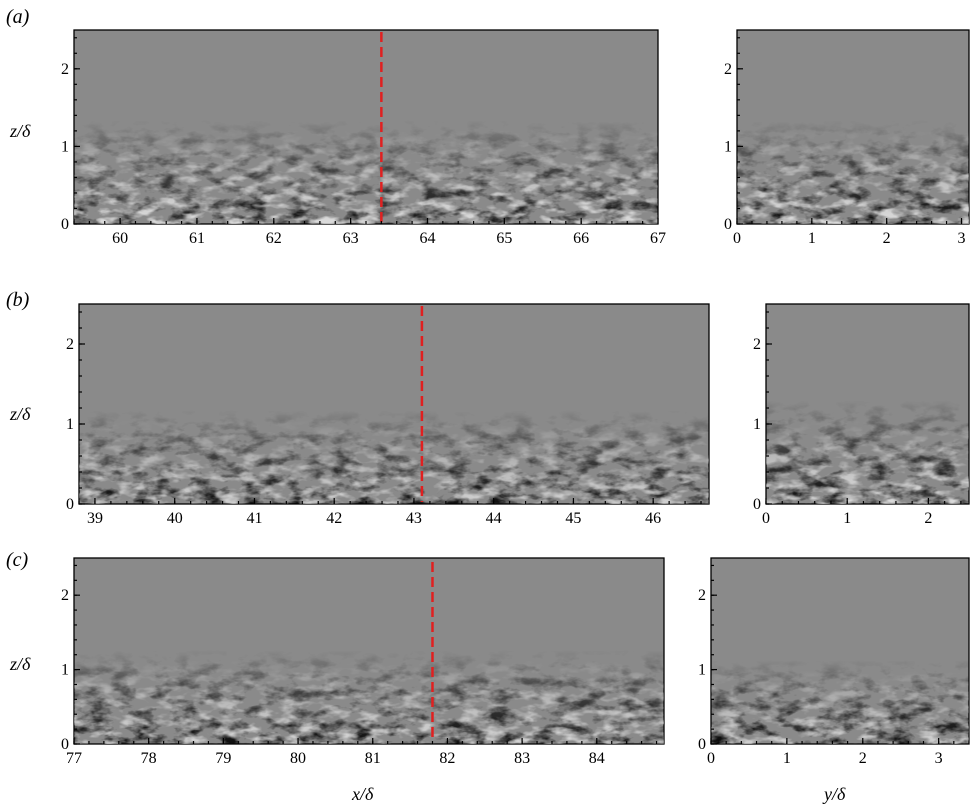 The image size is (974, 806). Describe the element at coordinates (298, 758) in the screenshot. I see `x-tick-label: 80` at that location.